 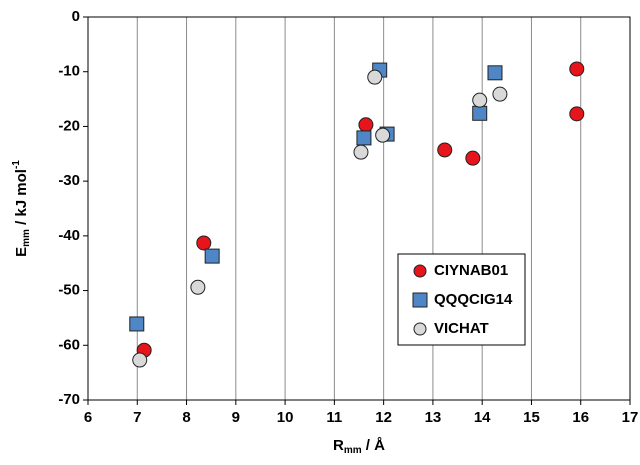 What do you see at coordinates (473, 299) in the screenshot?
I see `legend-label: QQQCIG14` at bounding box center [473, 299].